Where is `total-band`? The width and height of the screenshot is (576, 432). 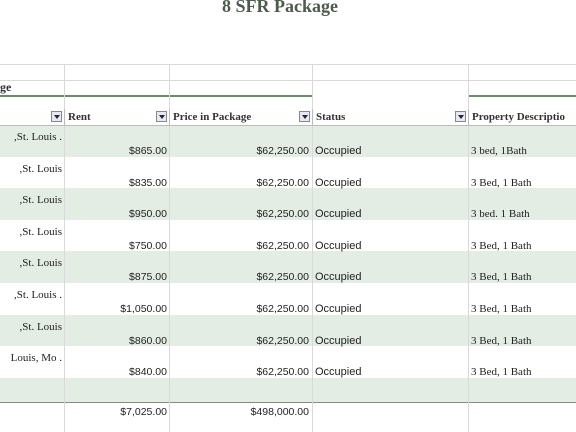
total-band is located at coordinates (288, 390).